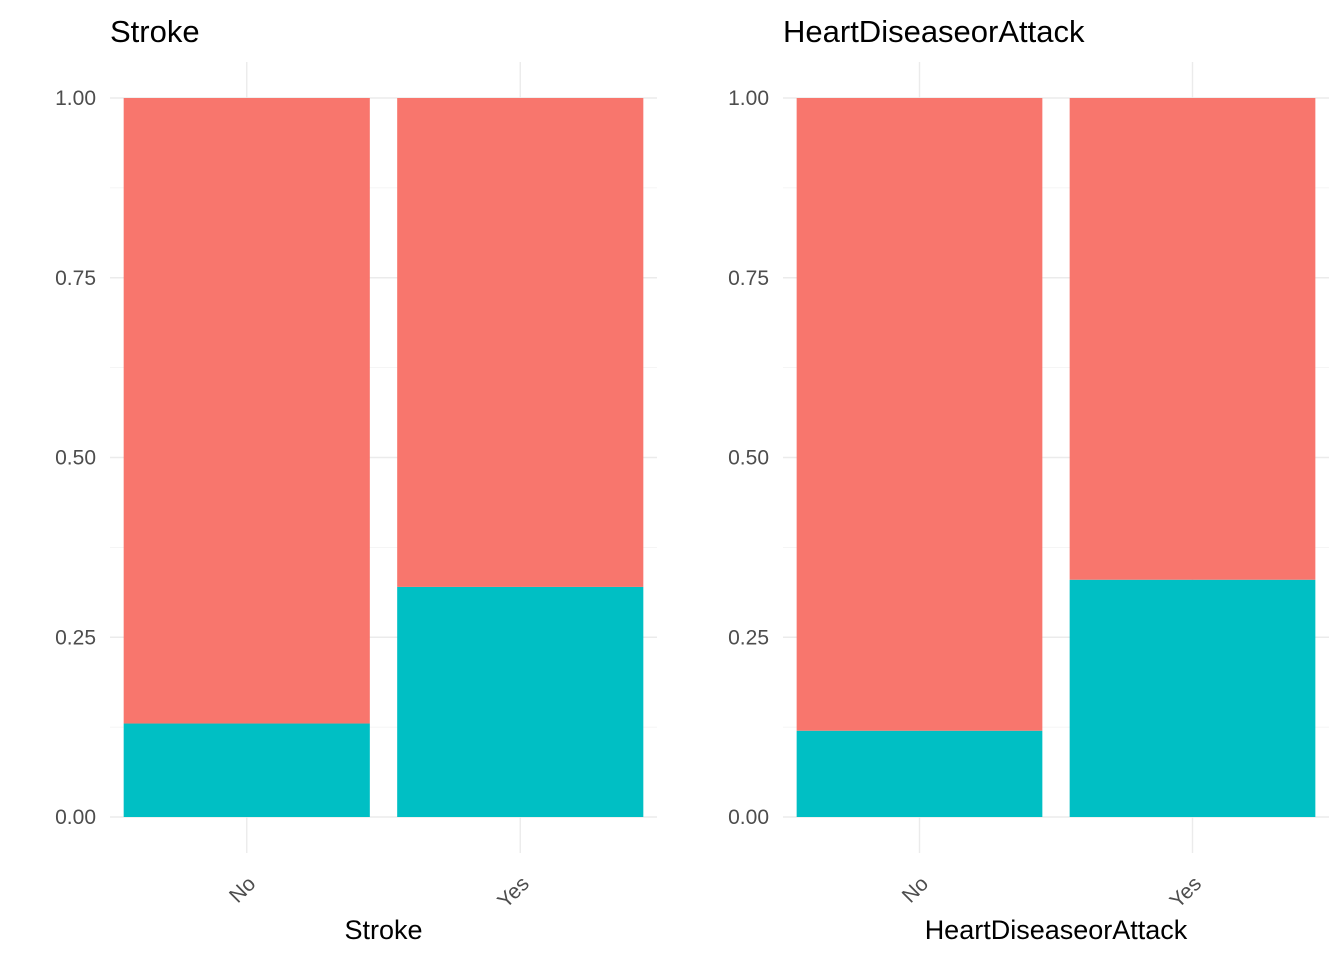  I want to click on x-axis-title: HeartDiseaseorAttack, so click(1056, 930).